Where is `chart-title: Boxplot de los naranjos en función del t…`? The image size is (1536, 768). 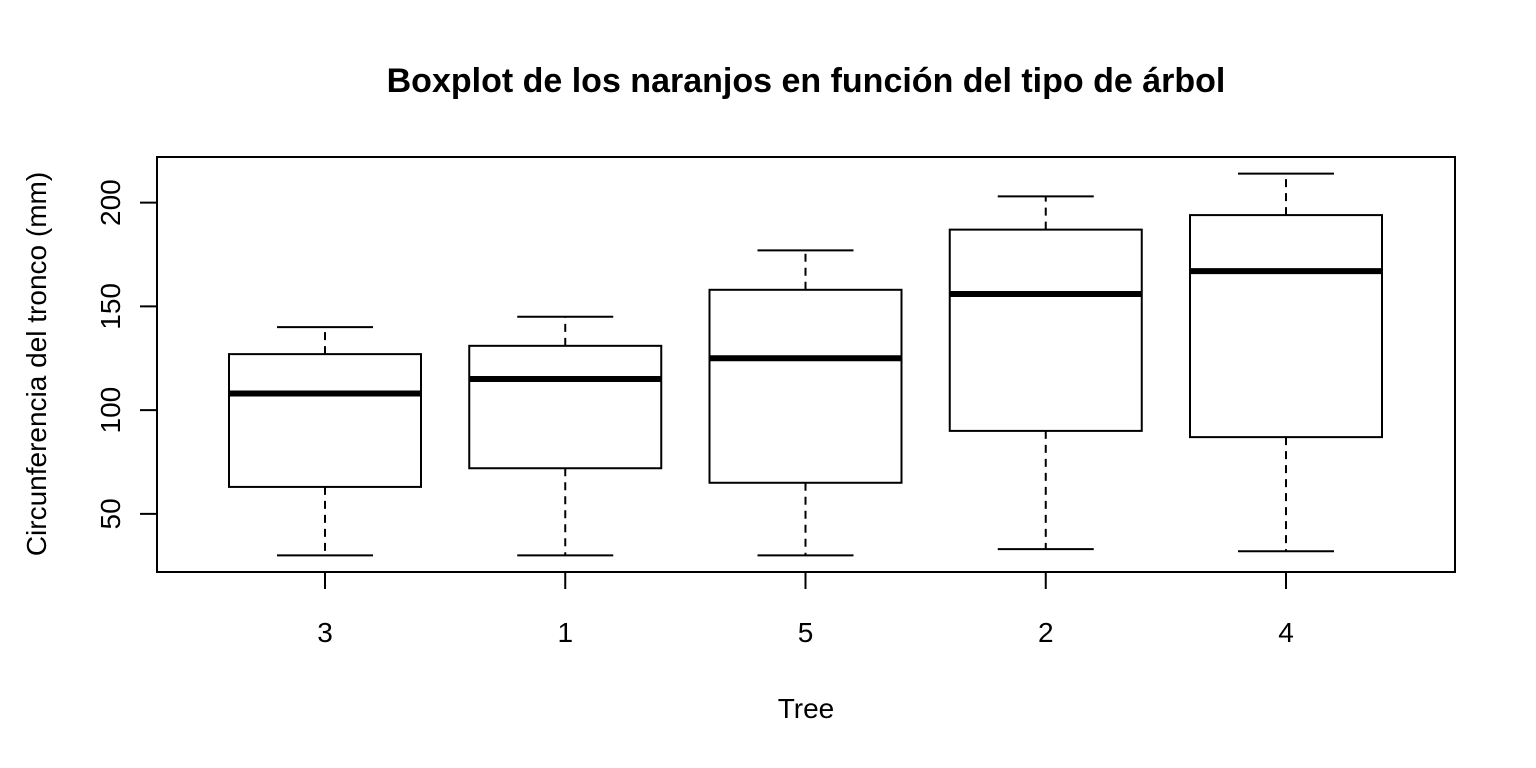 chart-title: Boxplot de los naranjos en función del t… is located at coordinates (806, 81).